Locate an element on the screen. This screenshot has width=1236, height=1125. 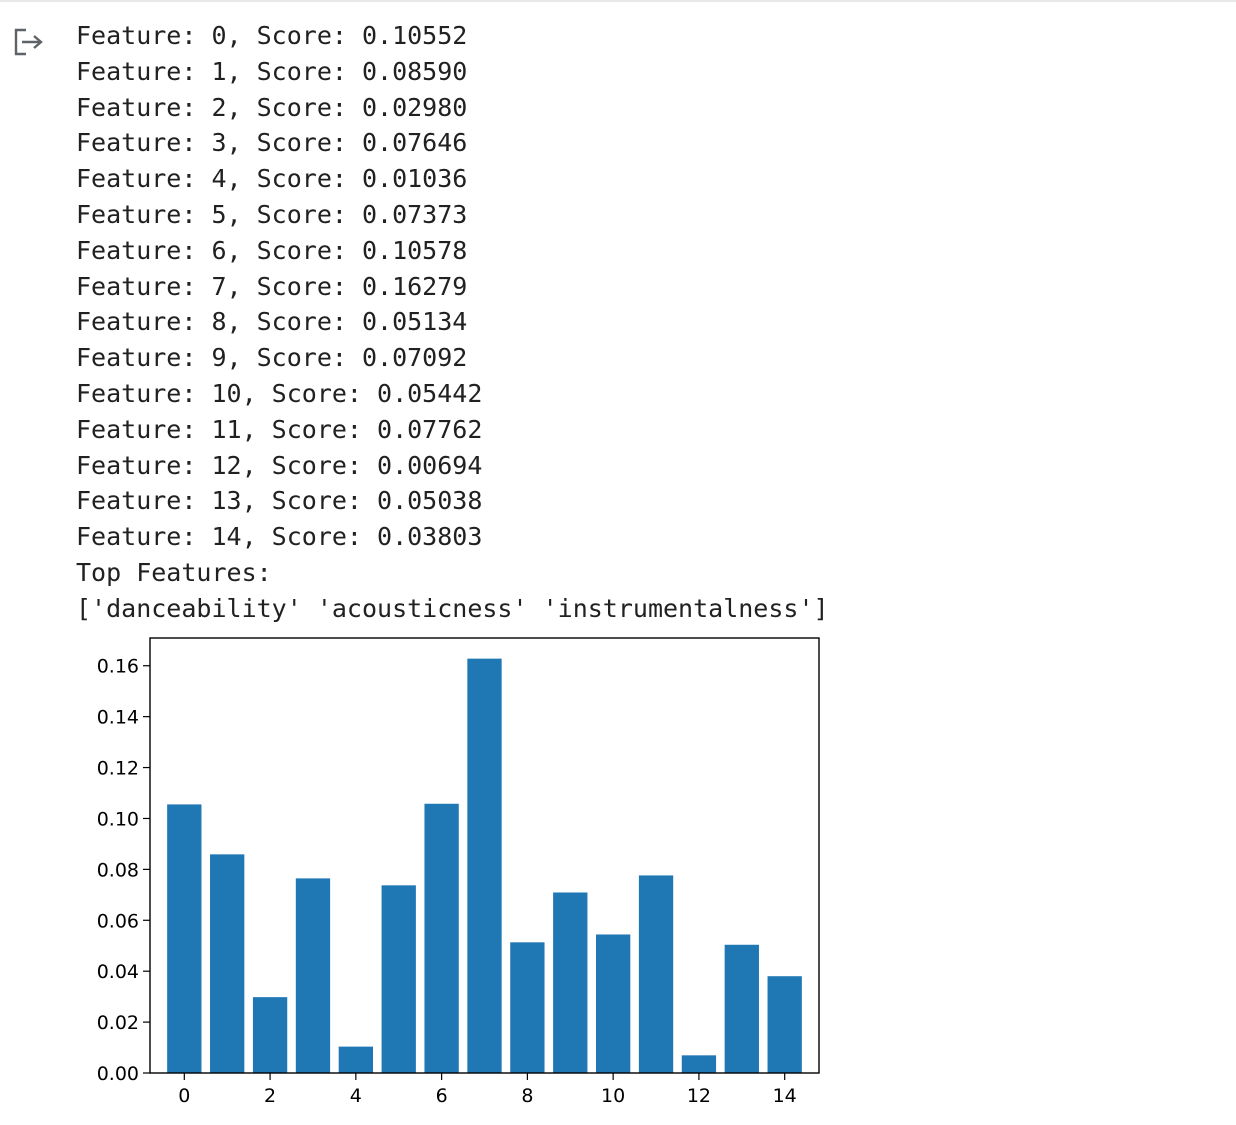
x-tick-label: 12 is located at coordinates (699, 1096).